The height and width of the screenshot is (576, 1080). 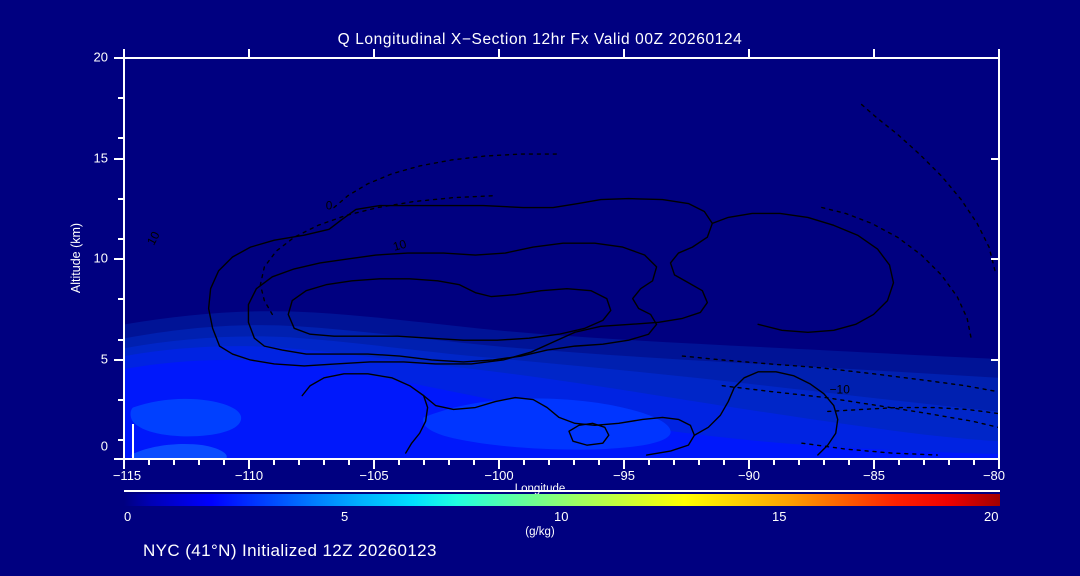 I want to click on colorbar-tick-20: 20, so click(x=991, y=516).